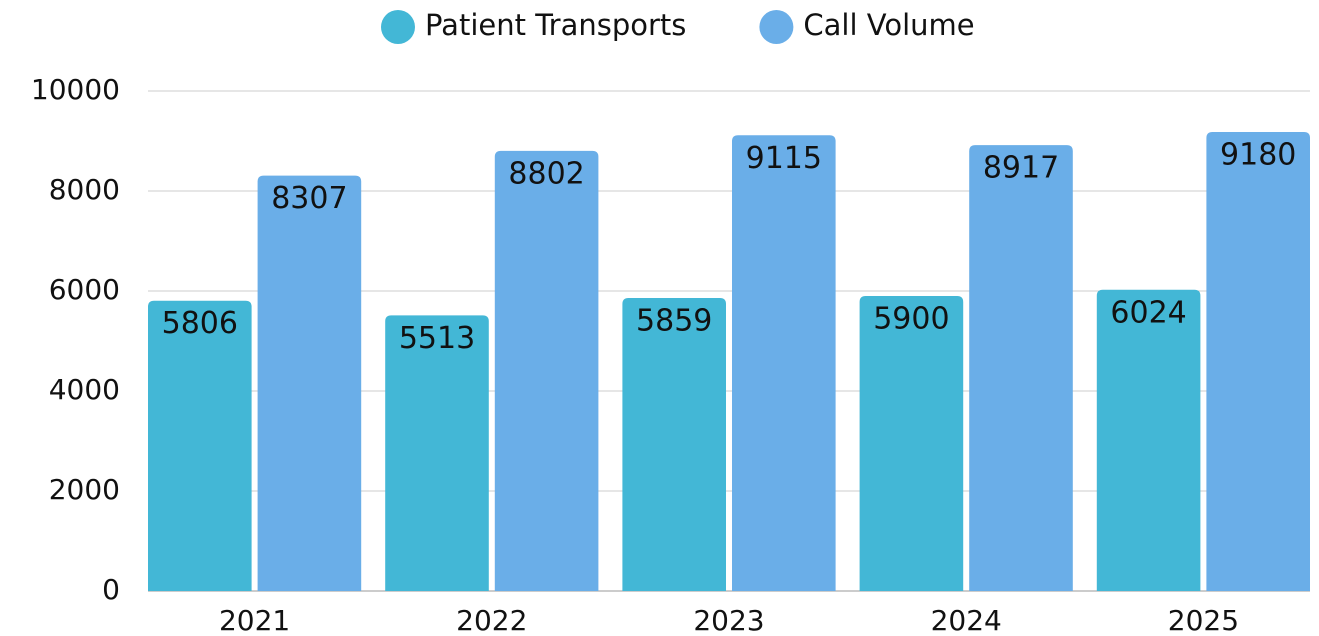 This screenshot has width=1319, height=636. Describe the element at coordinates (84, 489) in the screenshot. I see `y-tick-label: 2000` at that location.